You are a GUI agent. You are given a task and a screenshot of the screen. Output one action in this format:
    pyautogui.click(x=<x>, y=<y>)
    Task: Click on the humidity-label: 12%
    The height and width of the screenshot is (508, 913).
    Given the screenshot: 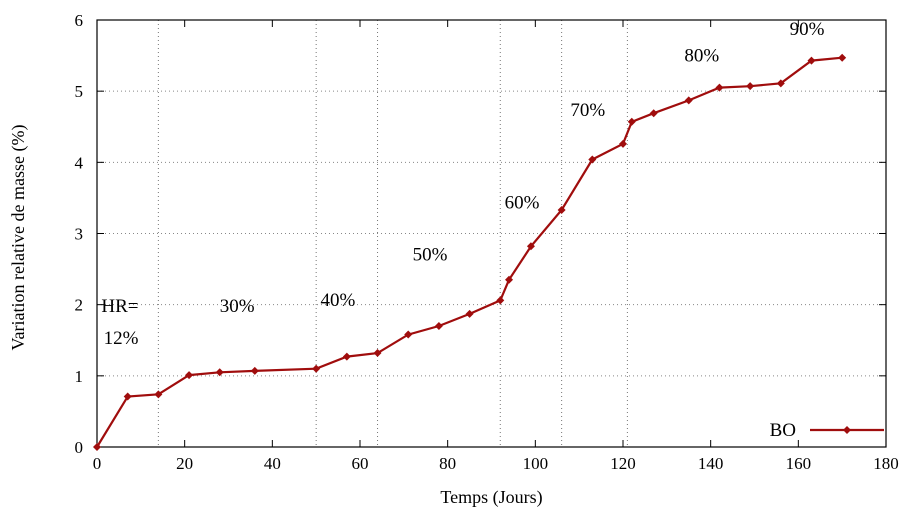 What is the action you would take?
    pyautogui.click(x=121, y=338)
    